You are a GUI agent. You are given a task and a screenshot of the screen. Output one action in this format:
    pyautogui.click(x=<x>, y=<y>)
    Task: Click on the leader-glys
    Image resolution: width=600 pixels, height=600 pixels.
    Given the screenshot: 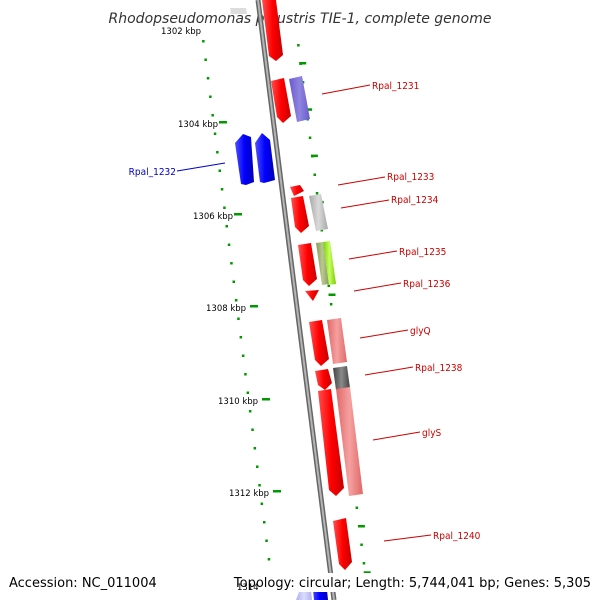 What is the action you would take?
    pyautogui.click(x=396, y=436)
    